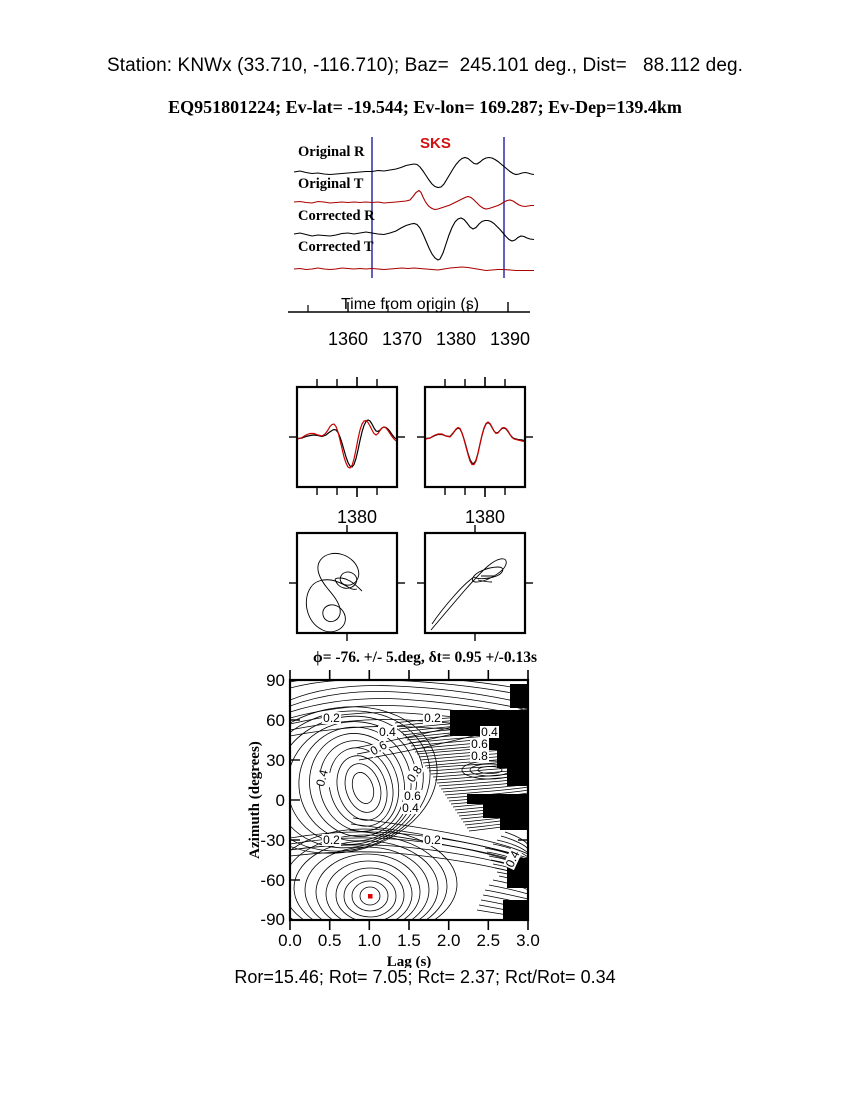  Describe the element at coordinates (409, 708) in the screenshot. I see `contour-upper-sweep` at that location.